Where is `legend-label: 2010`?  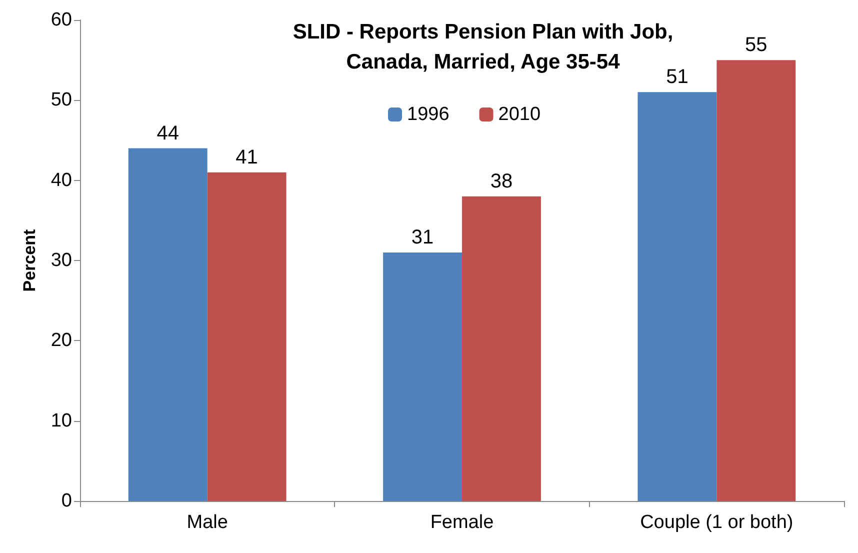
legend-label: 2010 is located at coordinates (519, 114).